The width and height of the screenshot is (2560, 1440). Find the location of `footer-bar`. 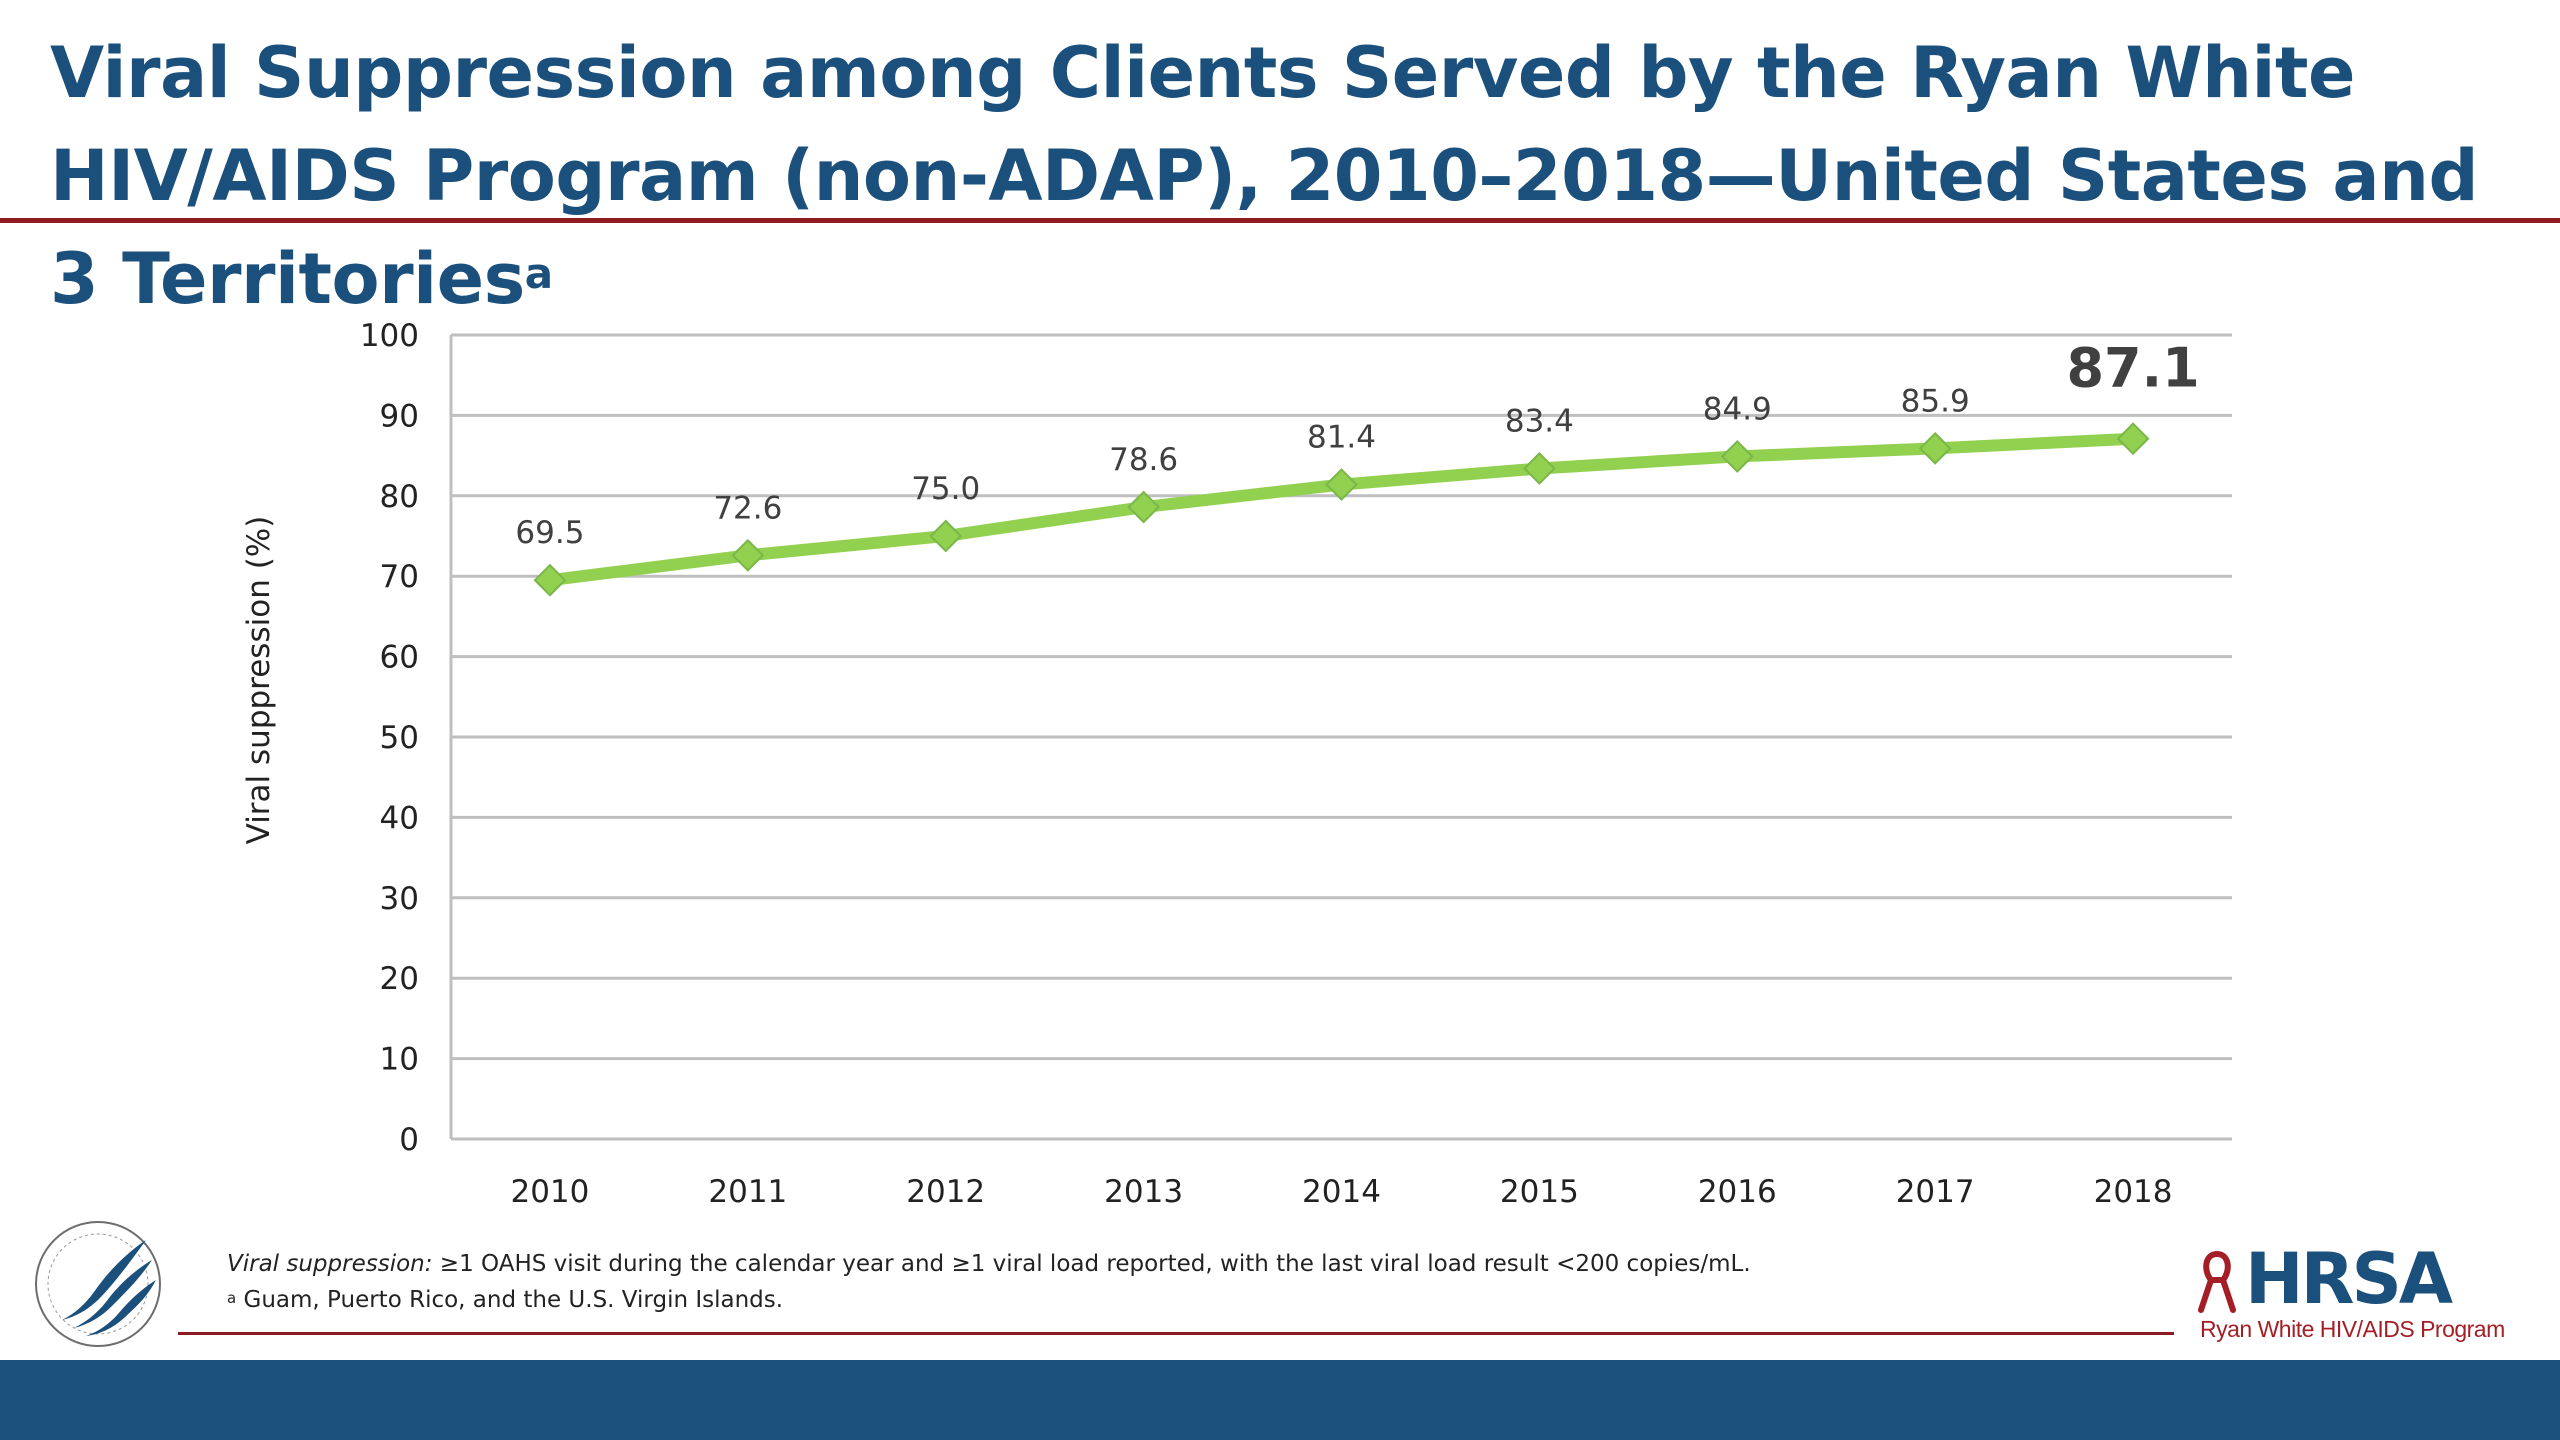

footer-bar is located at coordinates (1280, 1400).